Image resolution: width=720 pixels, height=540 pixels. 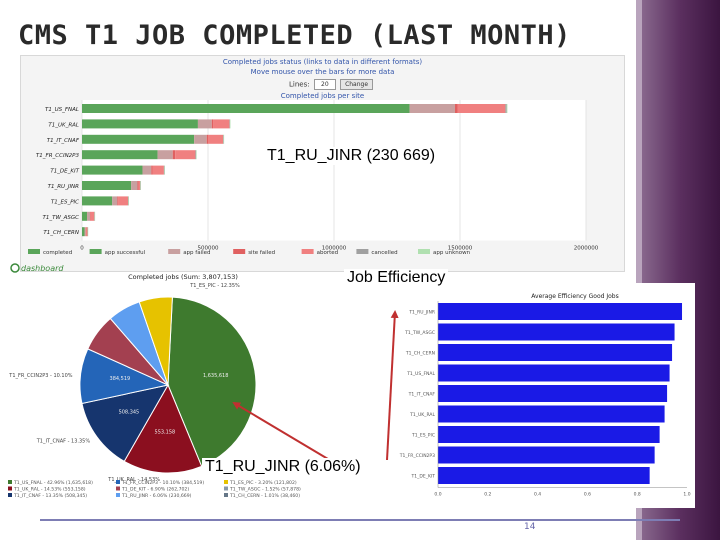 I want to click on category-label: T1_FR_CCIN2P3, so click(x=417, y=456).